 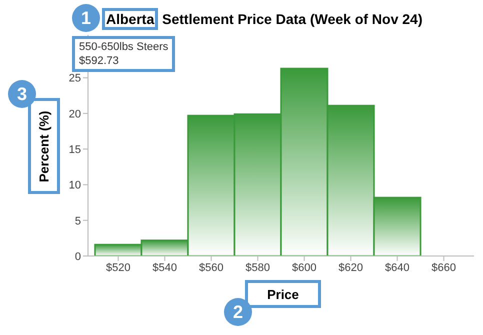 What do you see at coordinates (22, 94) in the screenshot?
I see `number-badge-icon: 3` at bounding box center [22, 94].